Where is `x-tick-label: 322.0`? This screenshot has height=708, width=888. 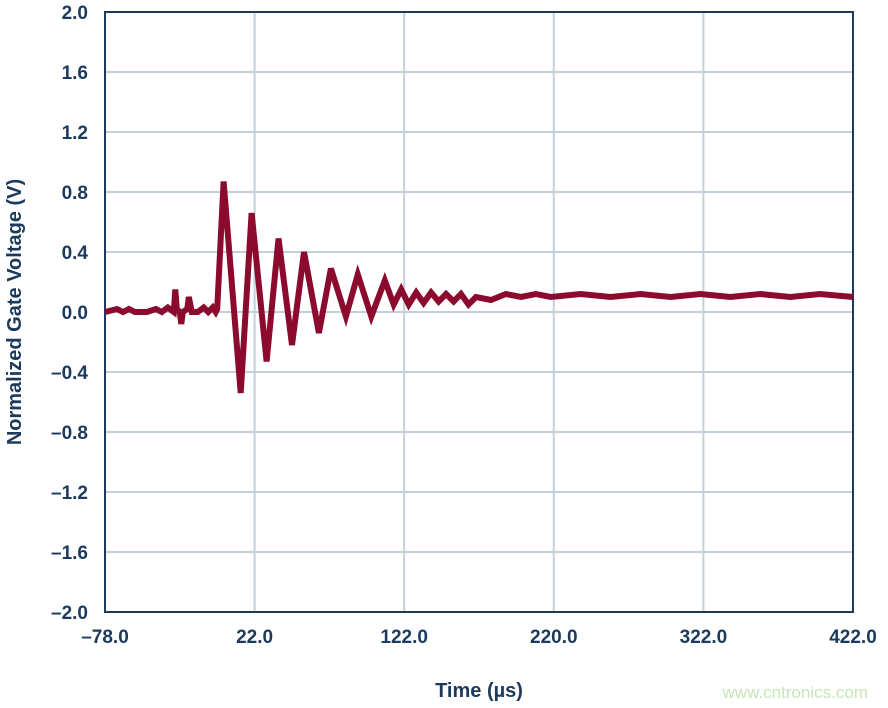 x-tick-label: 322.0 is located at coordinates (704, 637).